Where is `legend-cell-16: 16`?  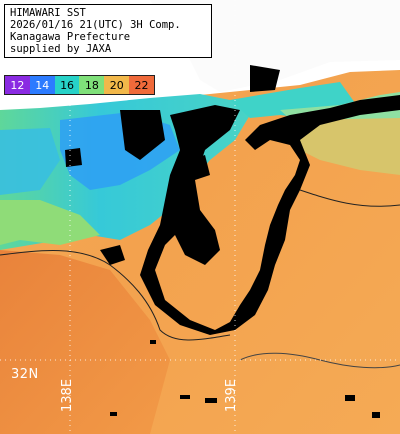 legend-cell-16: 16 is located at coordinates (67, 85).